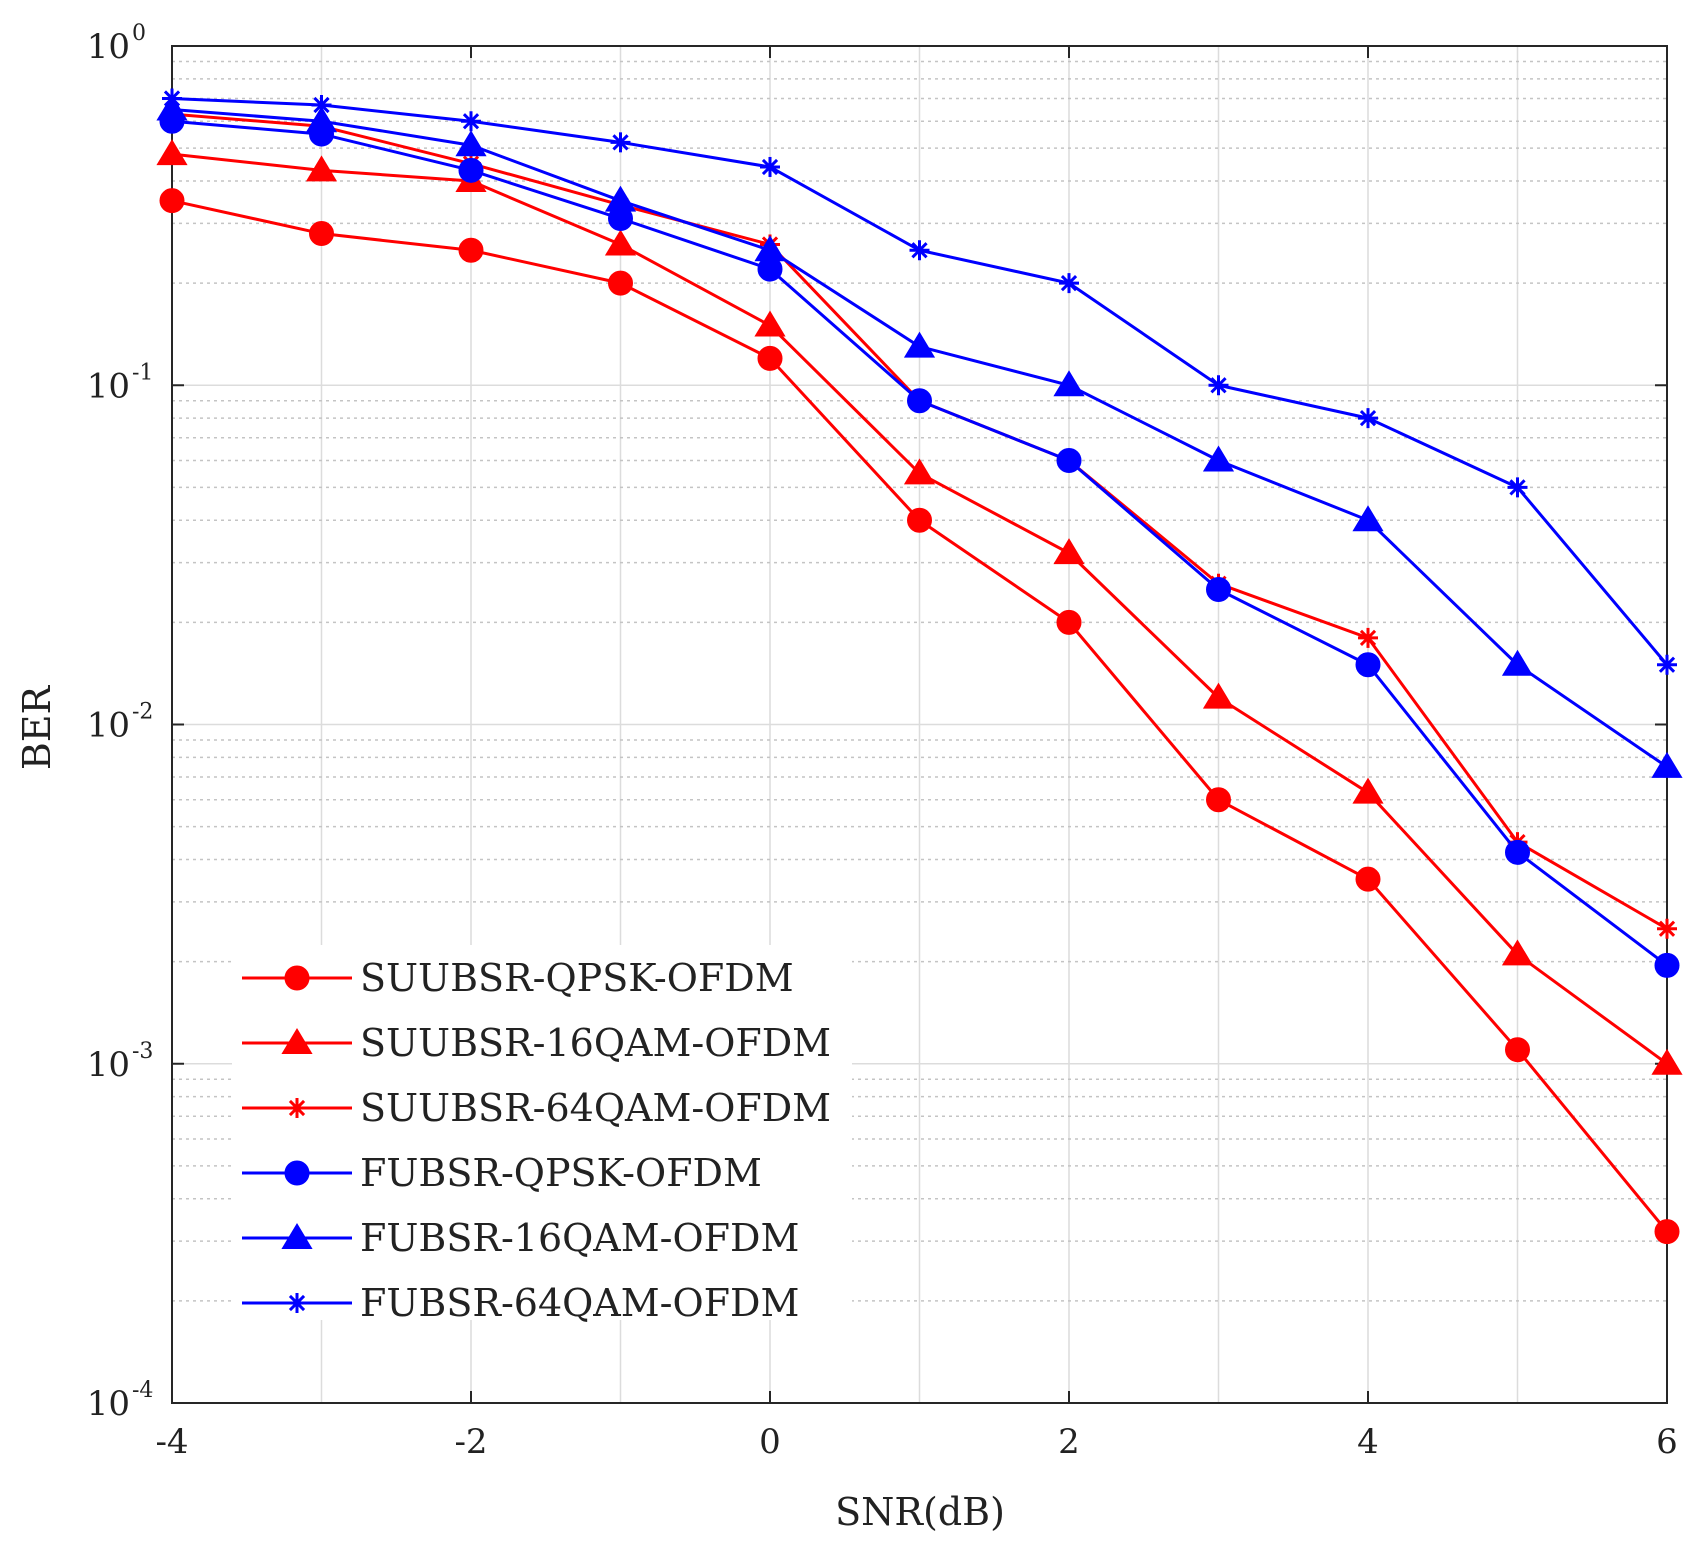 The height and width of the screenshot is (1545, 1699). I want to click on x-tick-label: -2, so click(470, 1442).